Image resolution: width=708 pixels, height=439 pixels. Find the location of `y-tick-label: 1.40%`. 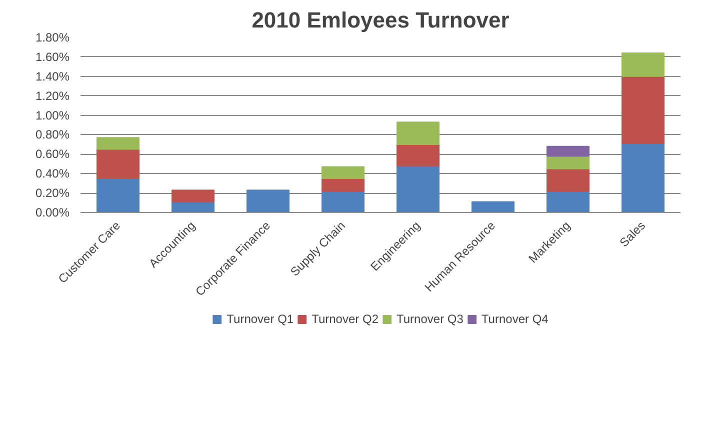

y-tick-label: 1.40% is located at coordinates (52, 76).